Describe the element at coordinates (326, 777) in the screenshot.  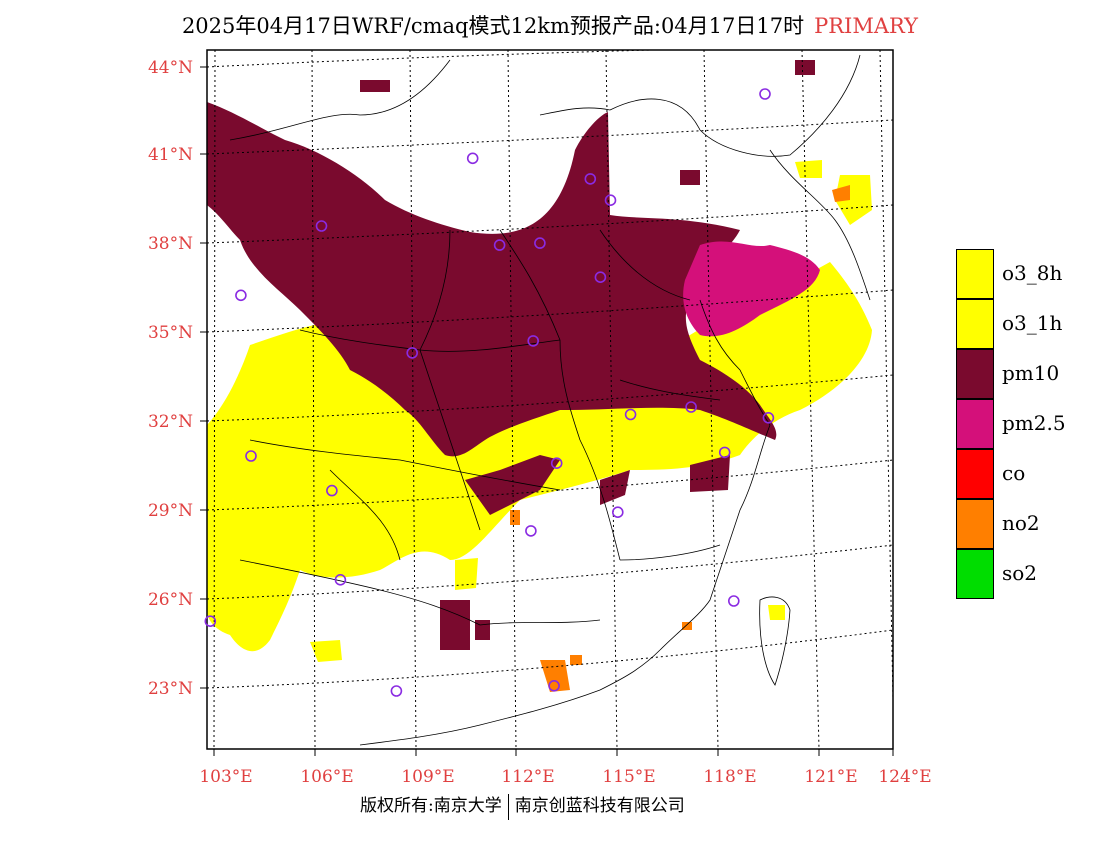
I see `lon-label-106: 106°E` at that location.